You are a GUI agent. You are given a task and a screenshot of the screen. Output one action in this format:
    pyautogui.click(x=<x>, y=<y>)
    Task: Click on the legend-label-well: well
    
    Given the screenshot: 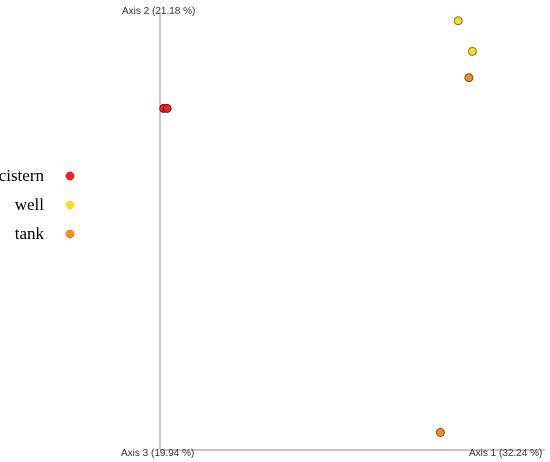 What is the action you would take?
    pyautogui.click(x=30, y=204)
    